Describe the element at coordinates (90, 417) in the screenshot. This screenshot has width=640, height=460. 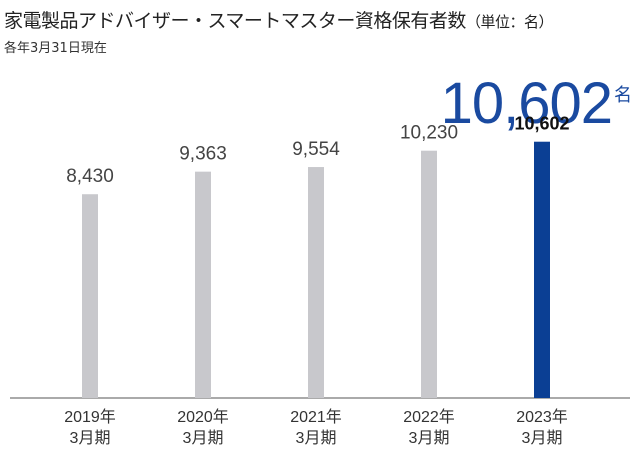
I see `x-tick-label-0-0: 2019年` at that location.